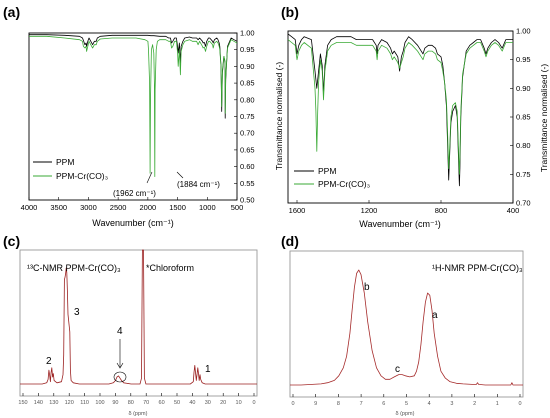  I want to click on panel-c-x-tick-label: 50, so click(177, 403).